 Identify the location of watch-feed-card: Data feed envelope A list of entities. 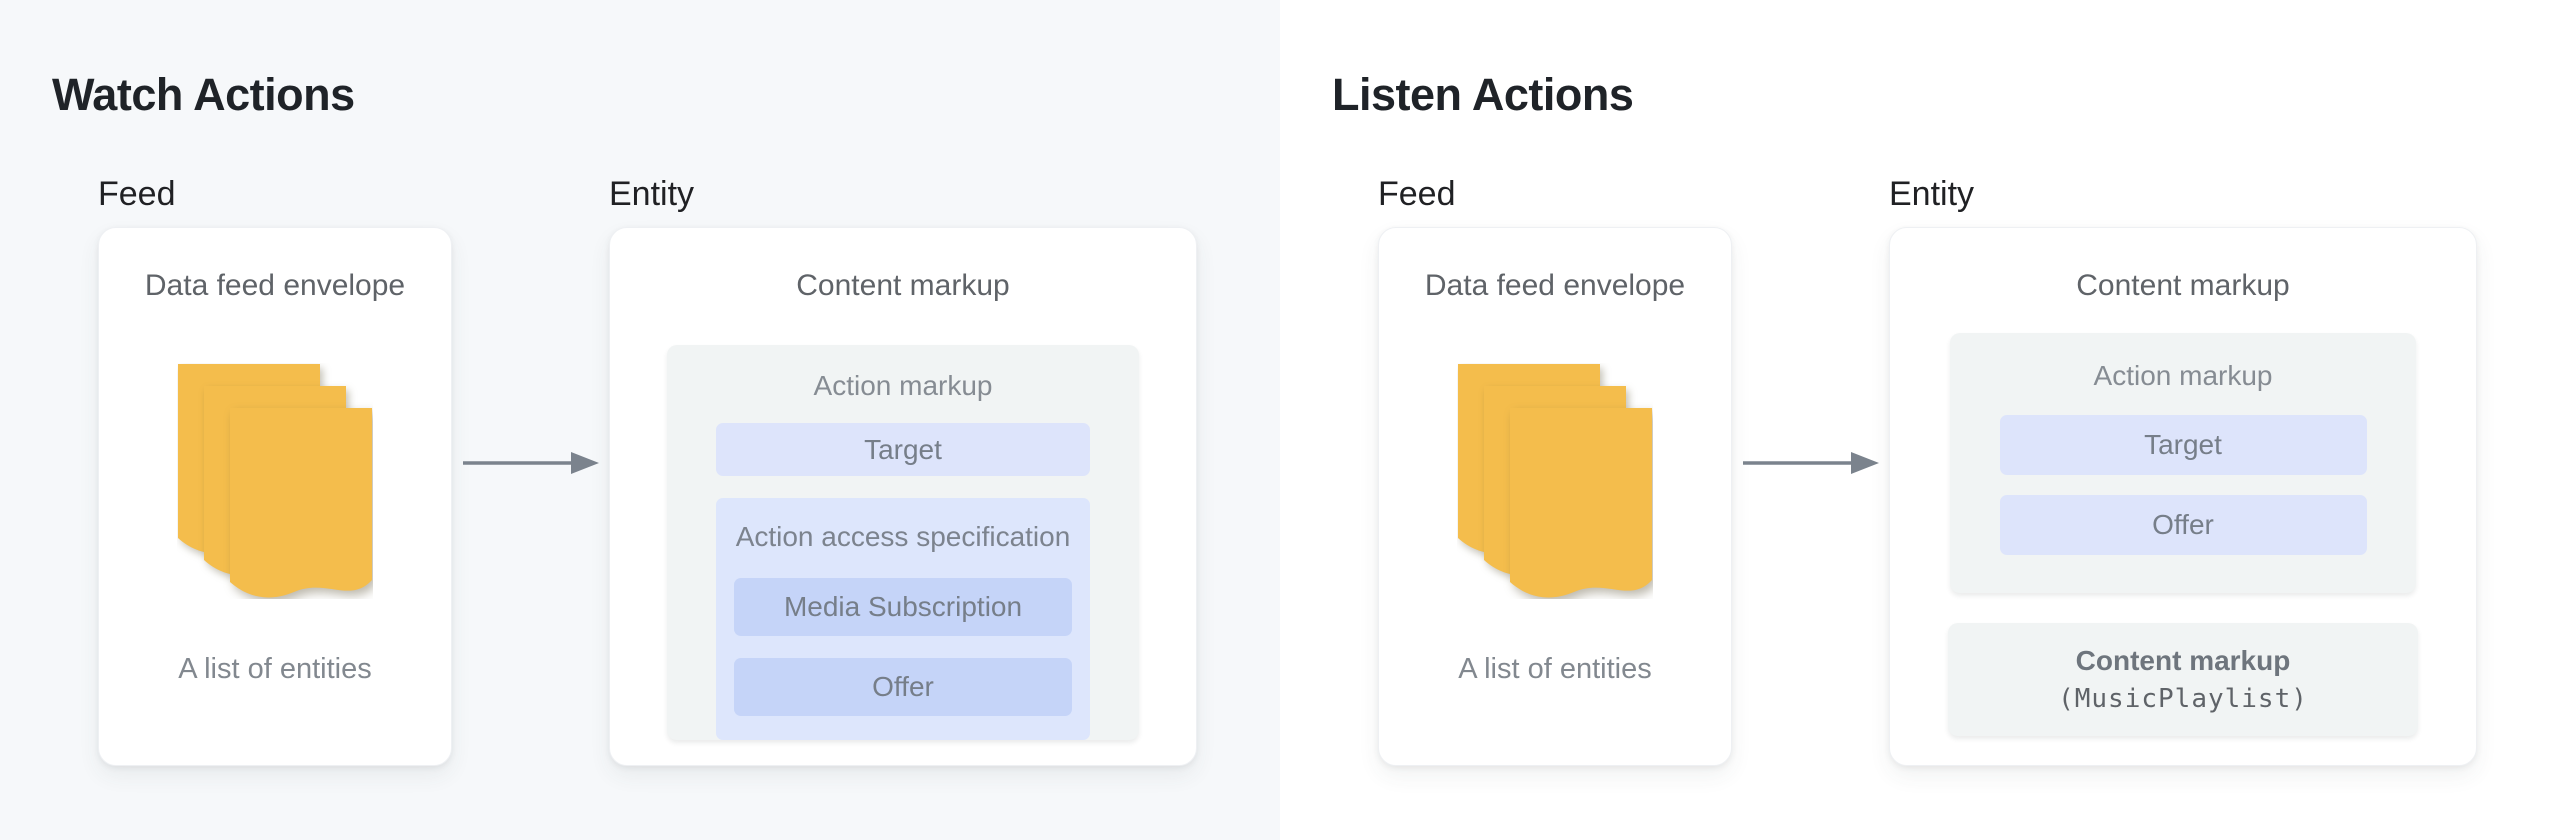
(275, 496).